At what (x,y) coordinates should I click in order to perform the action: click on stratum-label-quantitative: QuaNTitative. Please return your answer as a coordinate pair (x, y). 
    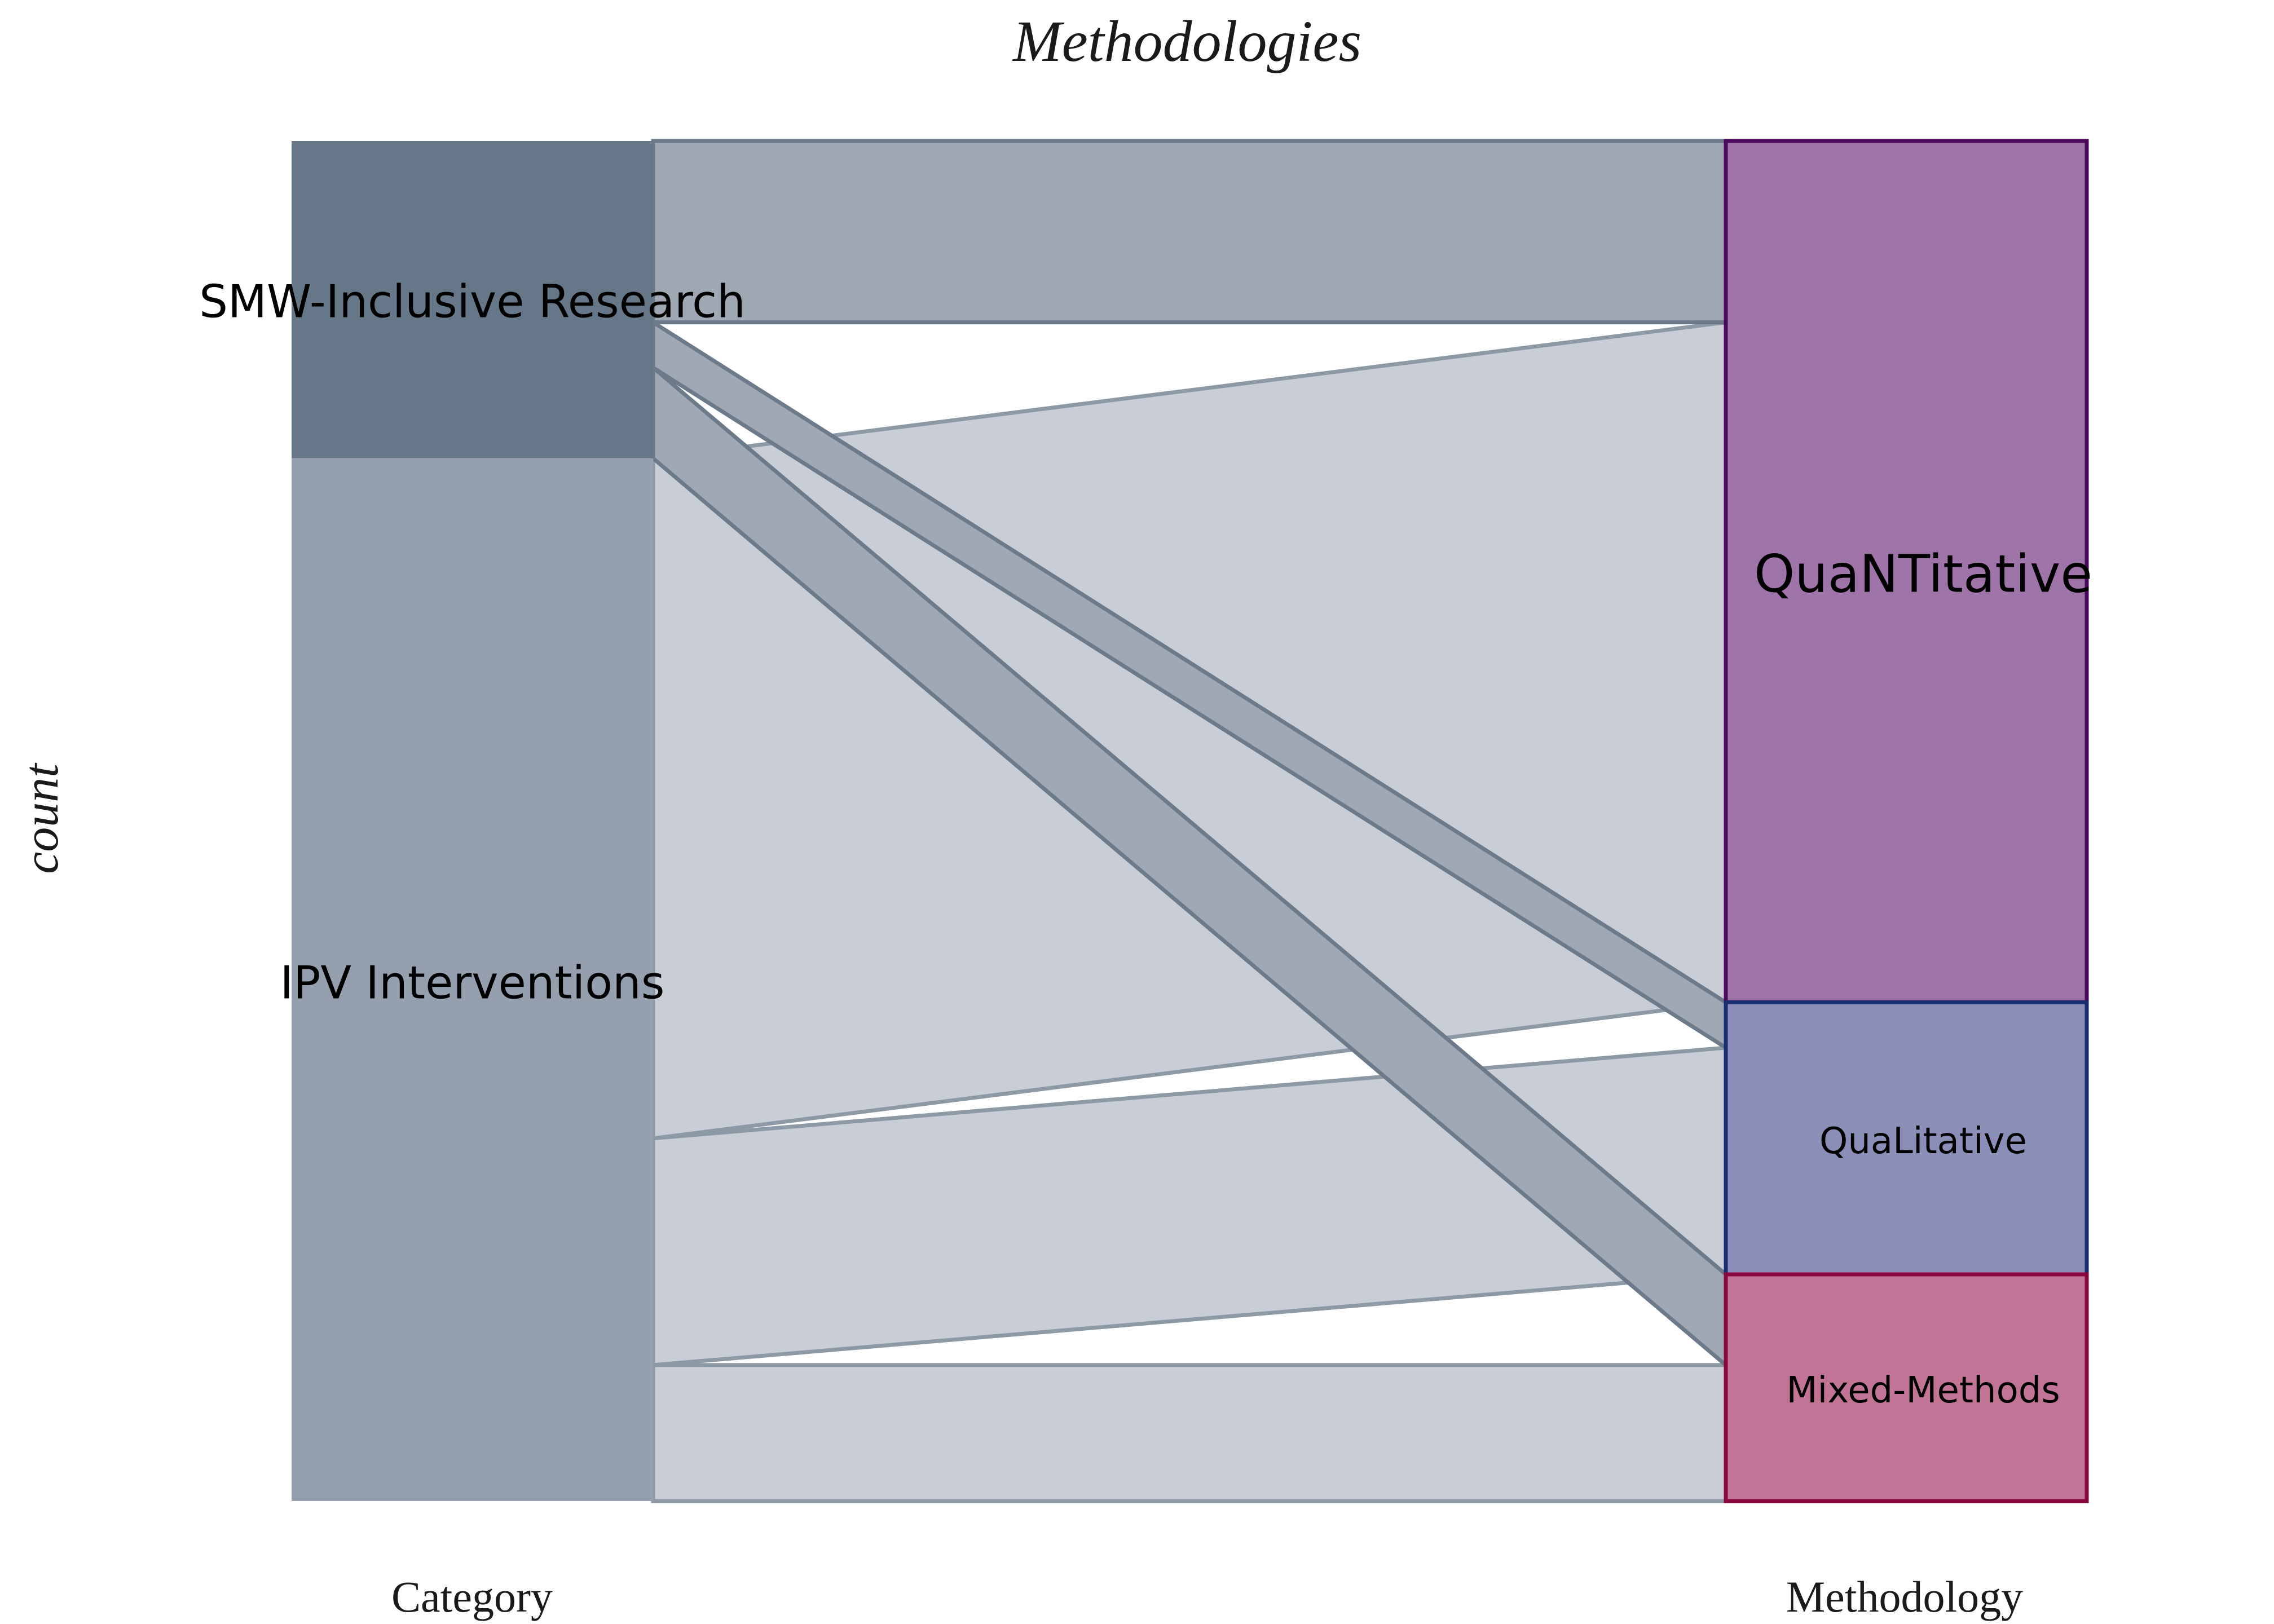
    Looking at the image, I should click on (1923, 574).